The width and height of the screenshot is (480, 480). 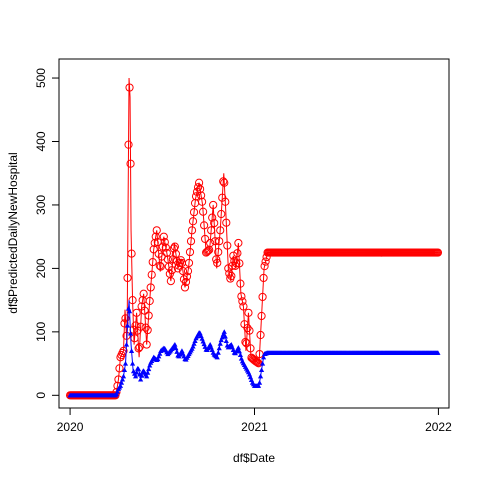 What do you see at coordinates (254, 420) in the screenshot?
I see `x-axis: 2020 2021 2022` at bounding box center [254, 420].